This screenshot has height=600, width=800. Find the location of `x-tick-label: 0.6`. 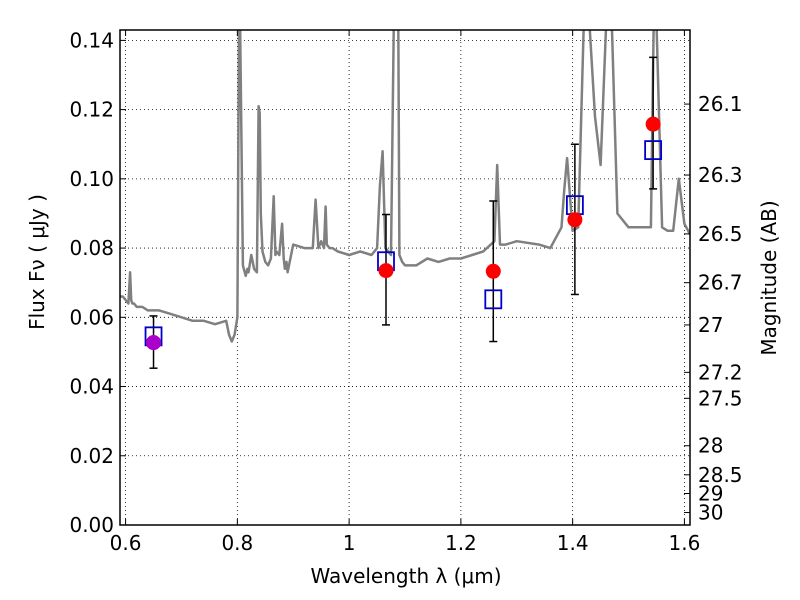

x-tick-label: 0.6 is located at coordinates (126, 543).